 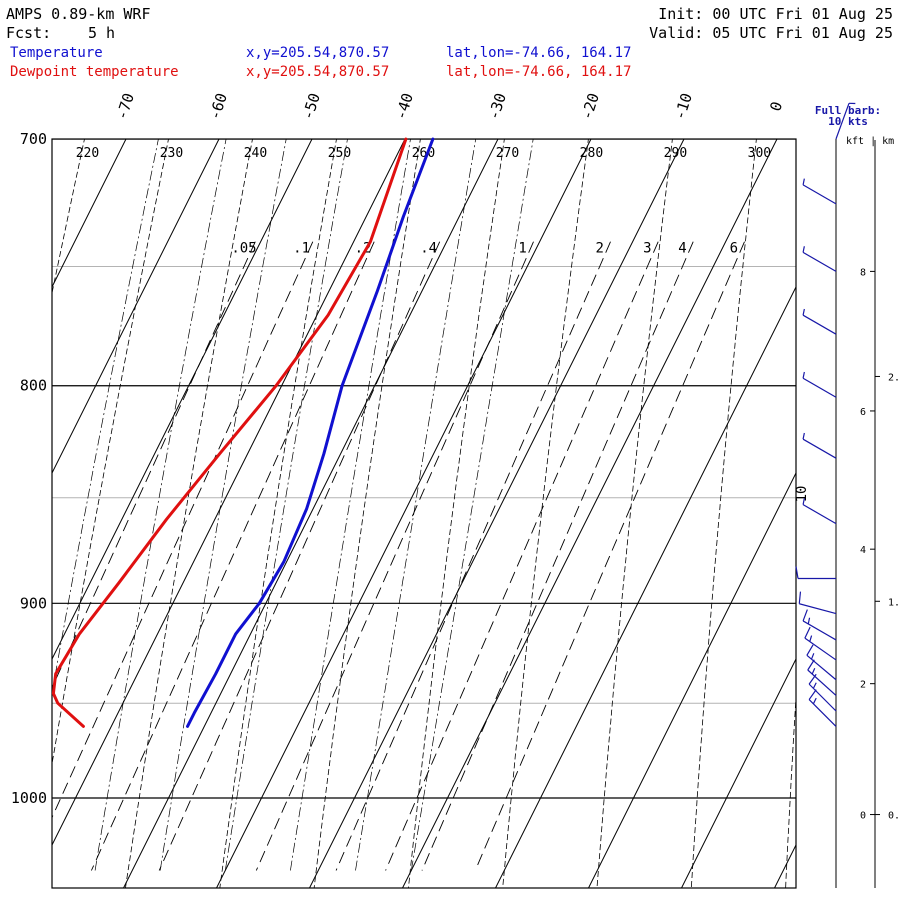 What do you see at coordinates (759, 153) in the screenshot?
I see `dry-adiabat-label: 300` at bounding box center [759, 153].